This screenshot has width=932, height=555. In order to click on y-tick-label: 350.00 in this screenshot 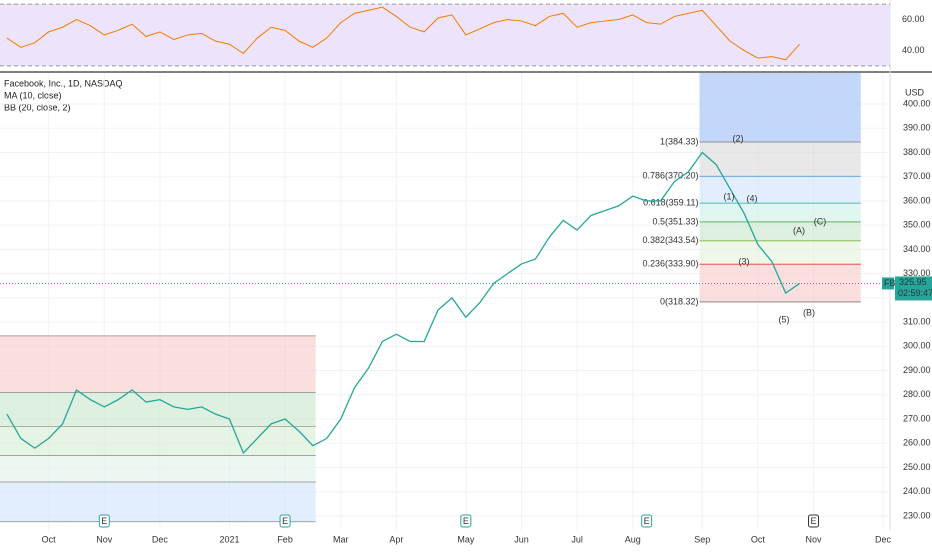, I will do `click(917, 225)`.